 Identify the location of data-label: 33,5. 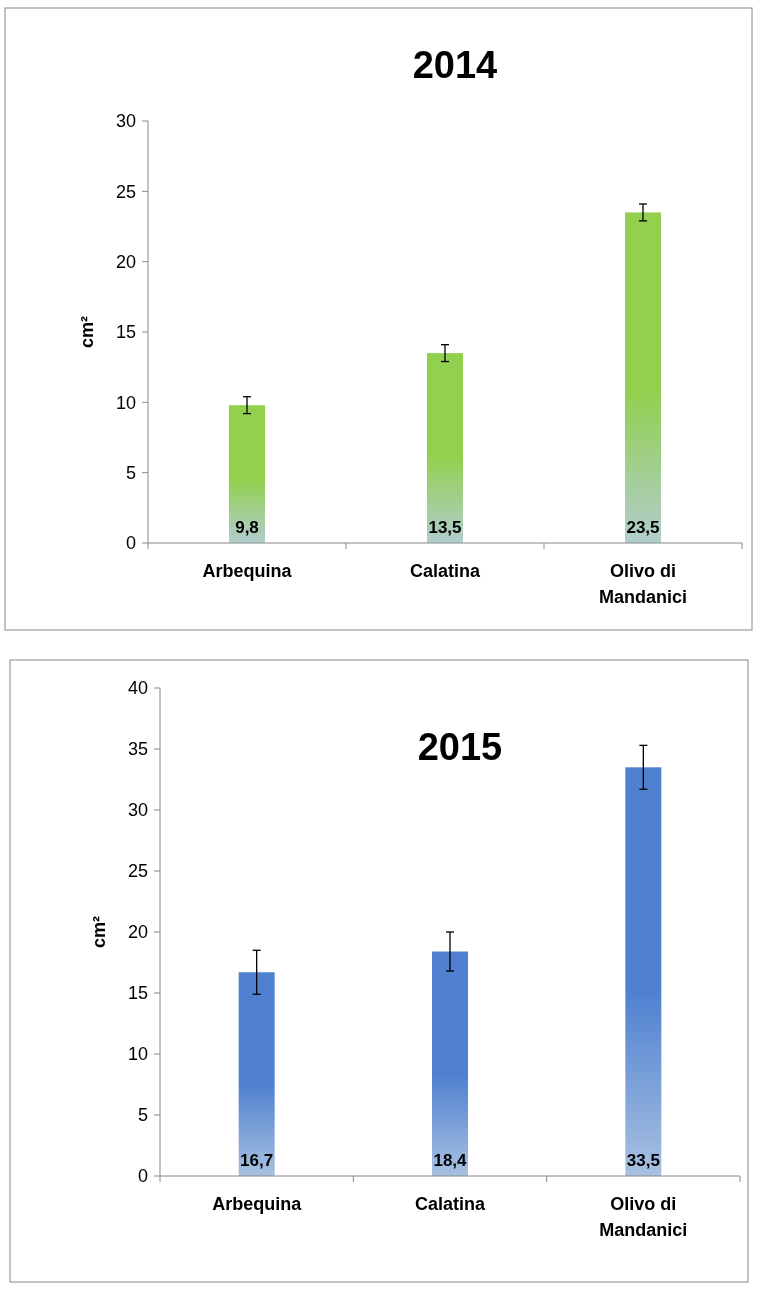
(643, 1160).